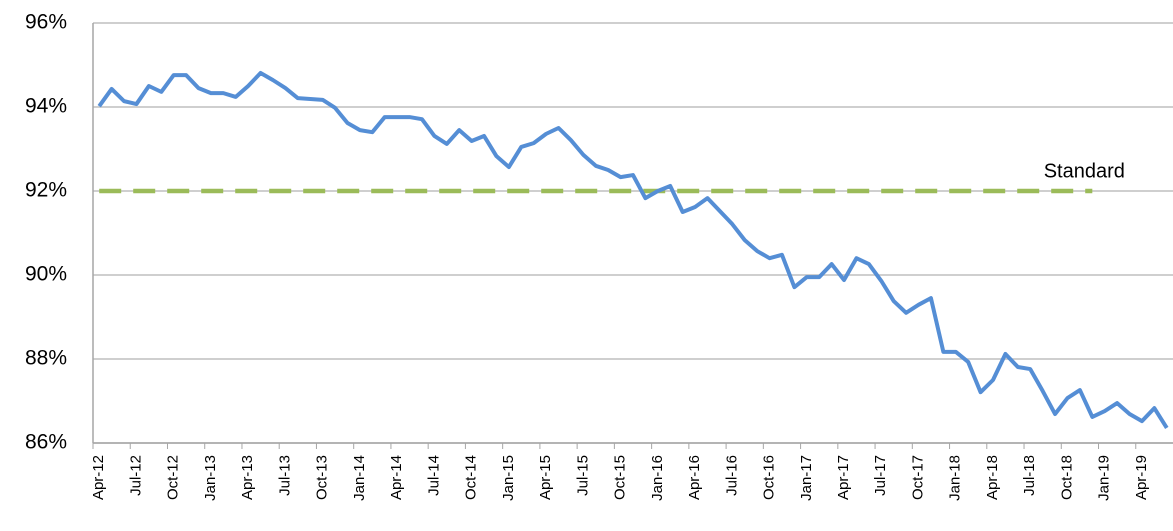  Describe the element at coordinates (46, 442) in the screenshot. I see `y-tick-label: 86%` at that location.